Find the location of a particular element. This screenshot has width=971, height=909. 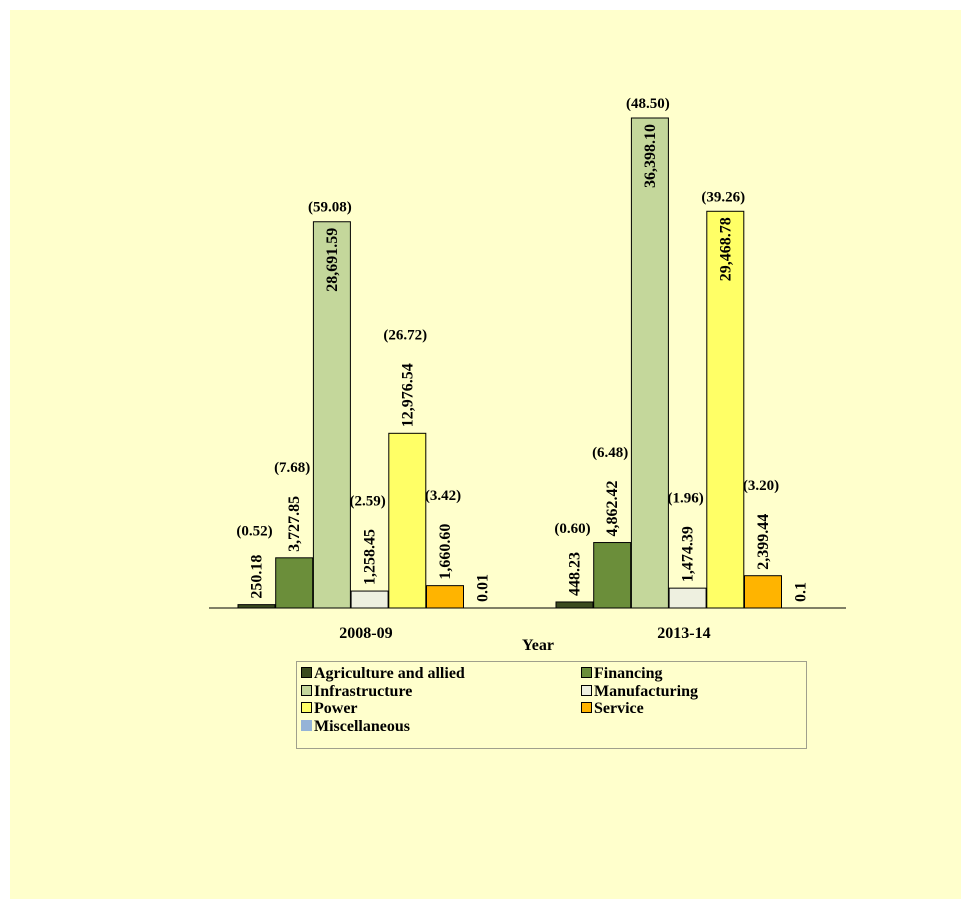

legend-item-infrastructure: Infrastructure is located at coordinates (356, 692).